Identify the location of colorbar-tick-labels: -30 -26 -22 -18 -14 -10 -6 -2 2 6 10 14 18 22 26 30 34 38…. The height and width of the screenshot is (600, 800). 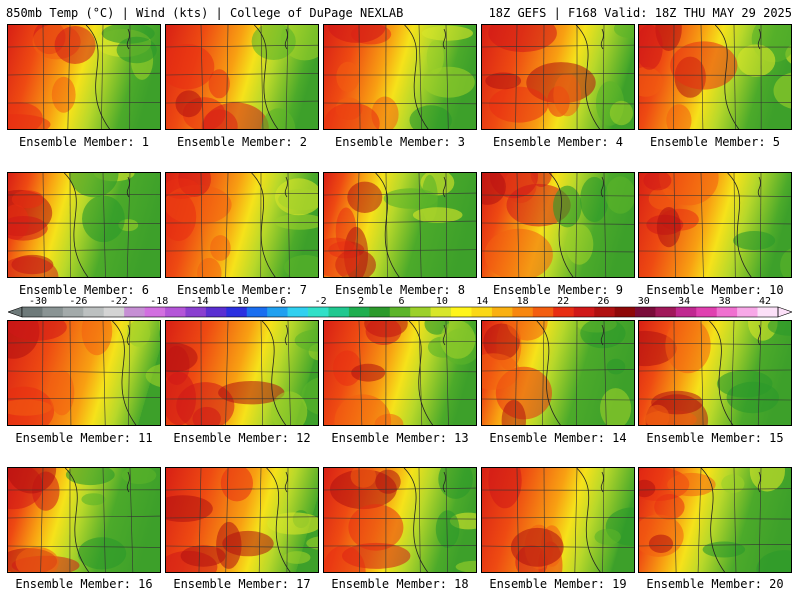
(400, 301).